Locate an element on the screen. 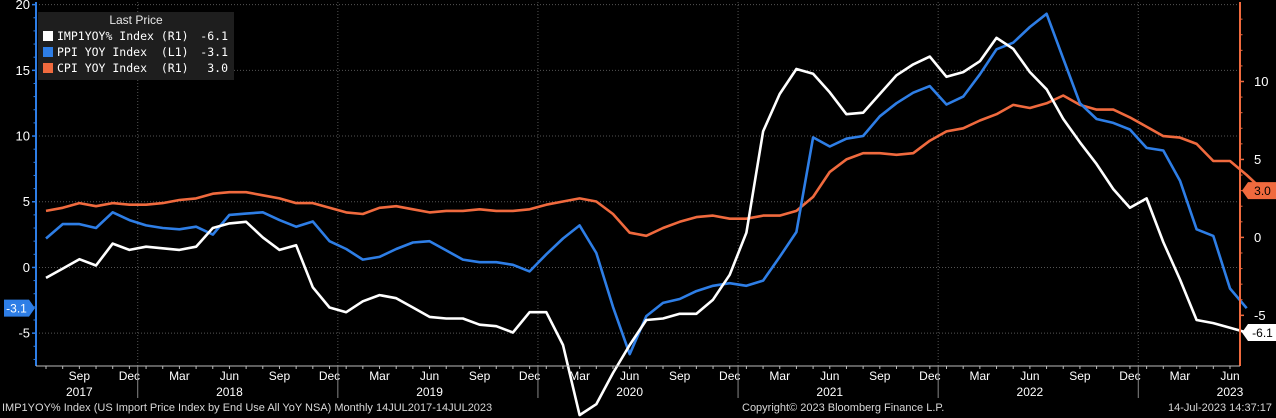 This screenshot has width=1276, height=418. right-tick-label: -5 is located at coordinates (1260, 315).